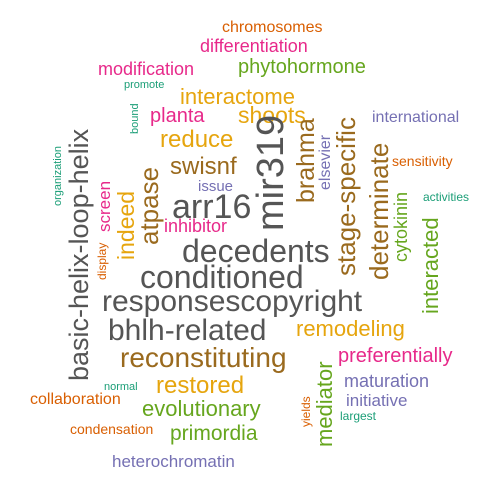 This screenshot has height=500, width=500. What do you see at coordinates (272, 27) in the screenshot?
I see `word-chromosomes: chromosomes` at bounding box center [272, 27].